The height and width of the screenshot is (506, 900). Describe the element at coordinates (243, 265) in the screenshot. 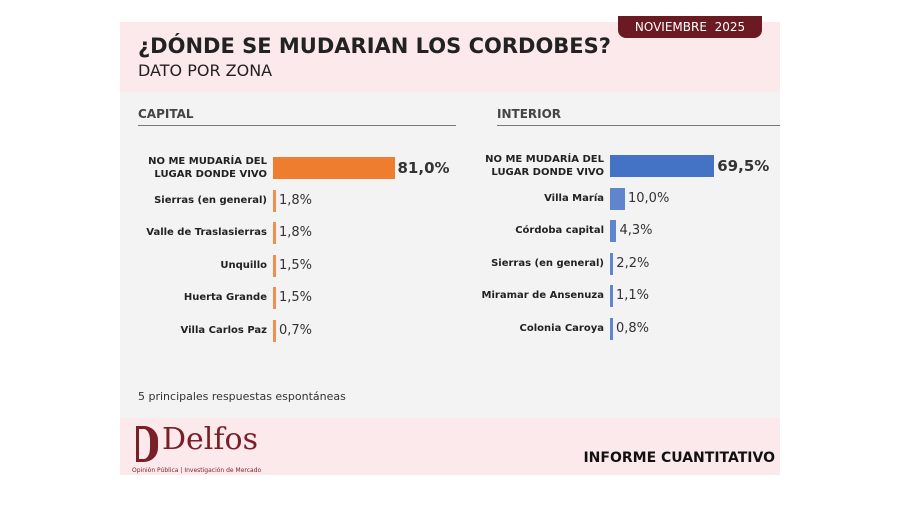

I see `category-label: Unquillo` at that location.